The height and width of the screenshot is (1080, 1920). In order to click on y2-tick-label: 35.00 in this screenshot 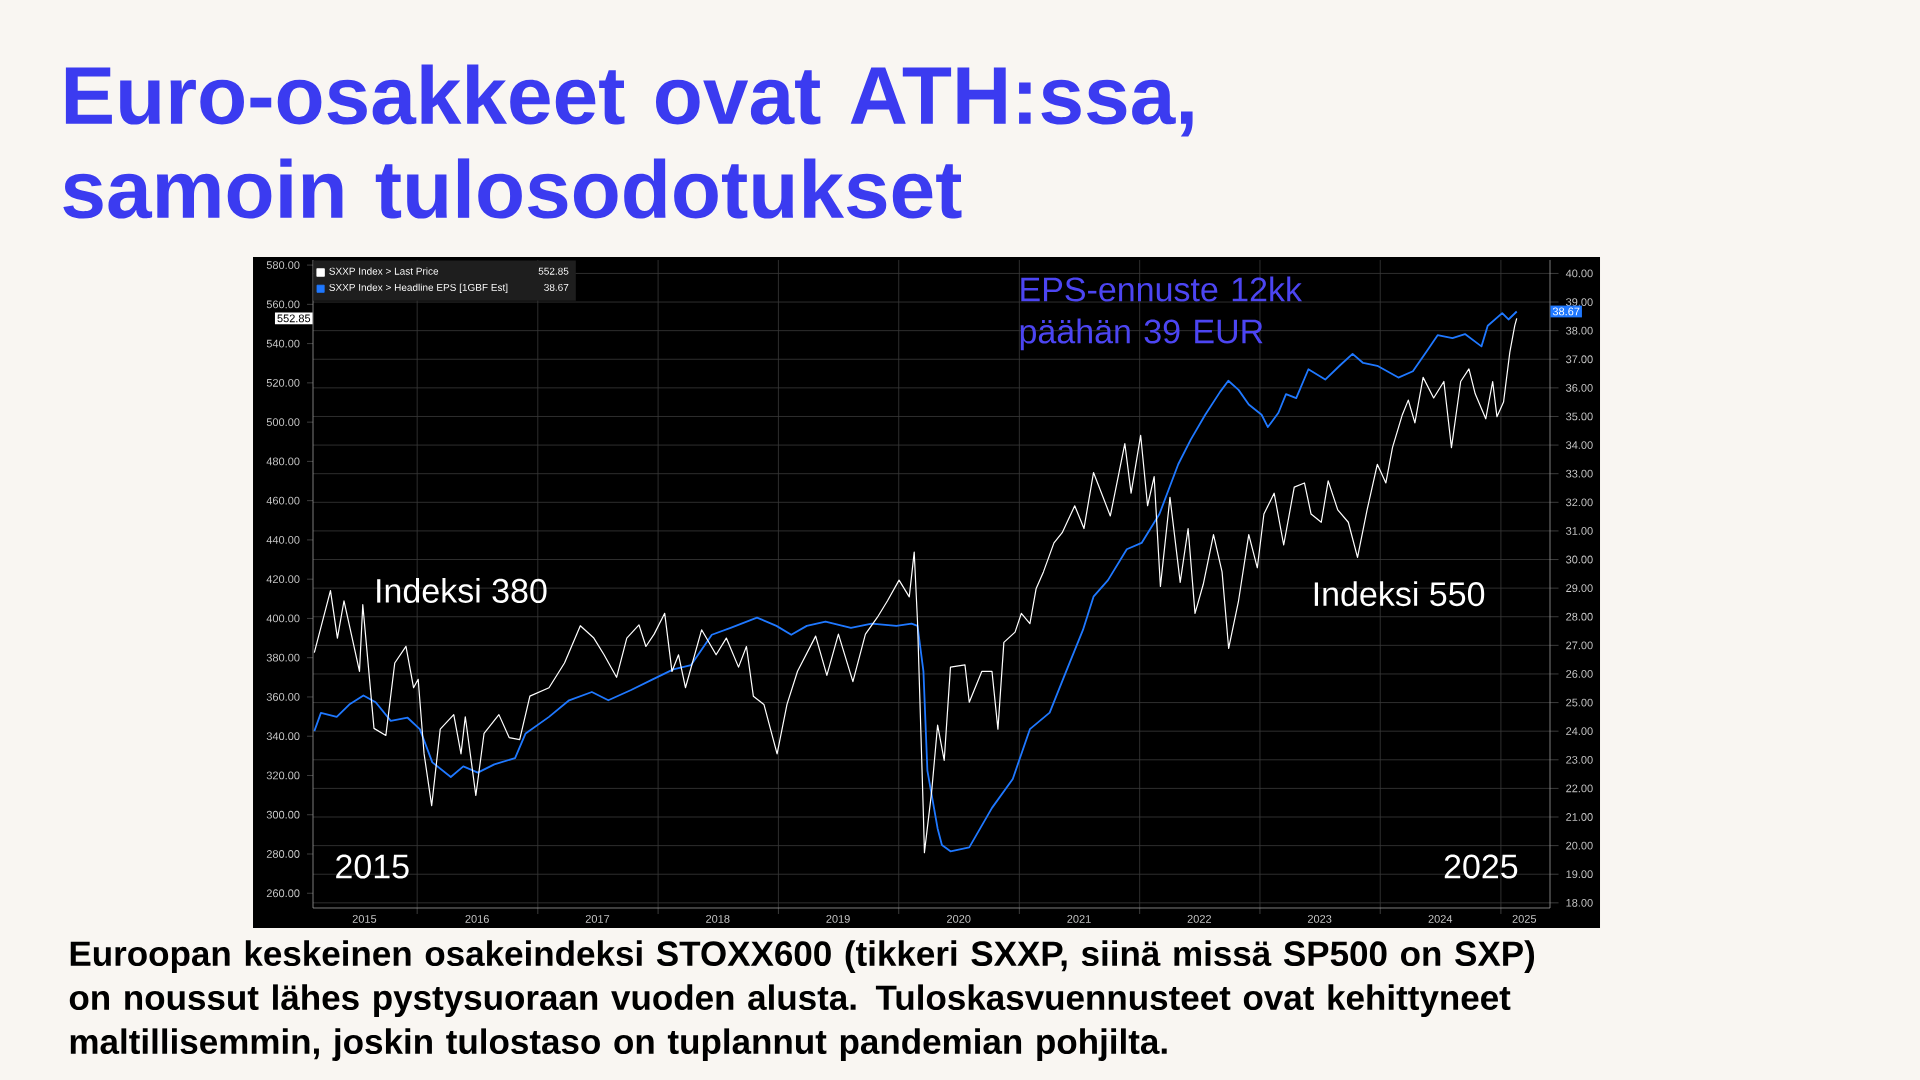, I will do `click(1579, 416)`.